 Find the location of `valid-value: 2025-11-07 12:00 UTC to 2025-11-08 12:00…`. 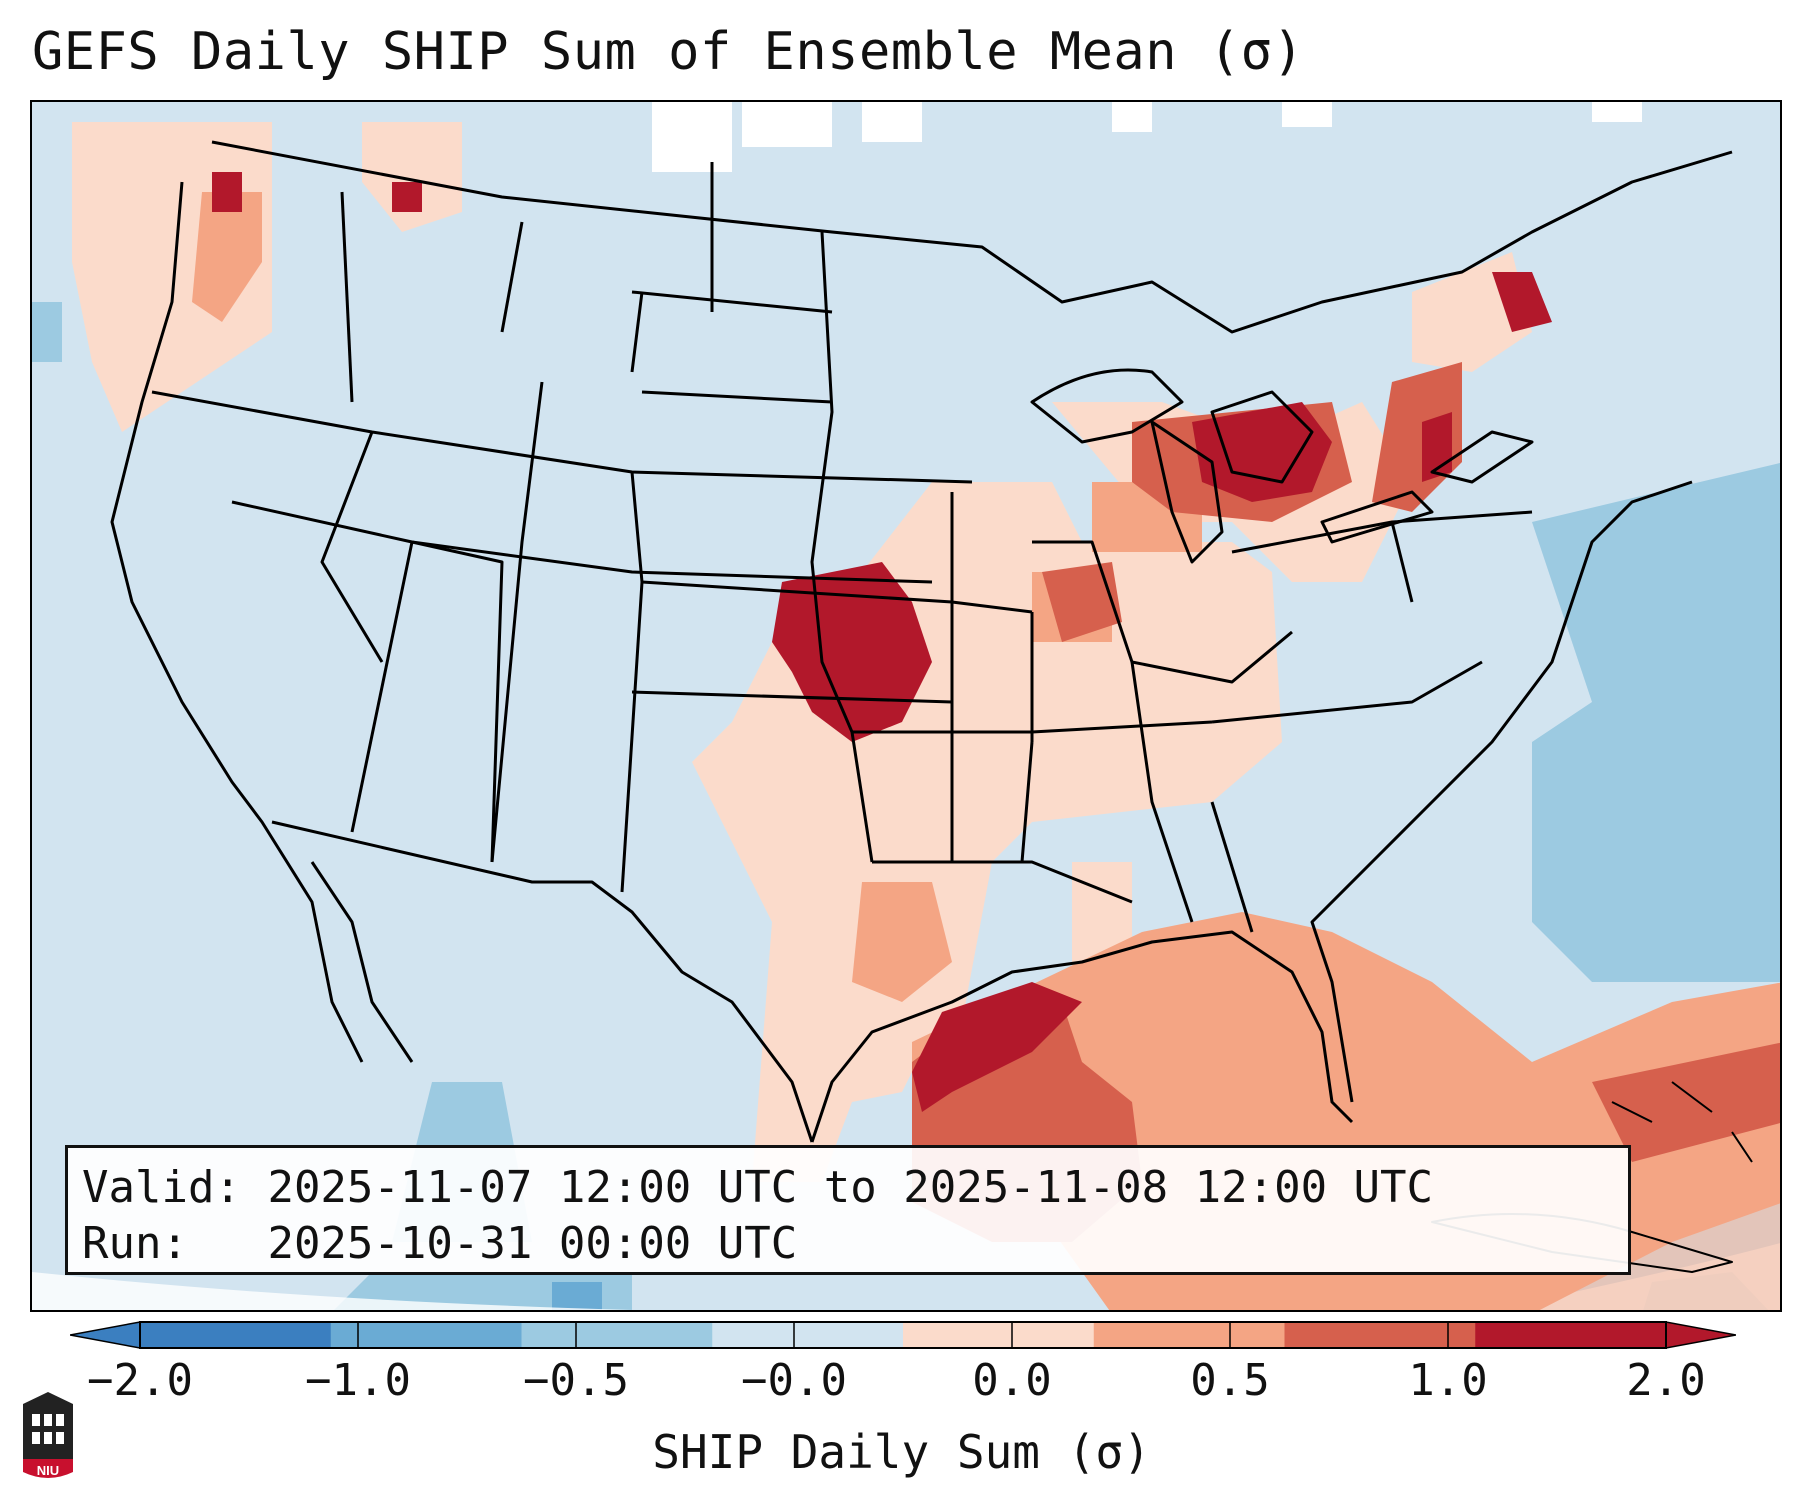

valid-value: 2025-11-07 12:00 UTC to 2025-11-08 12:00… is located at coordinates (850, 1187).